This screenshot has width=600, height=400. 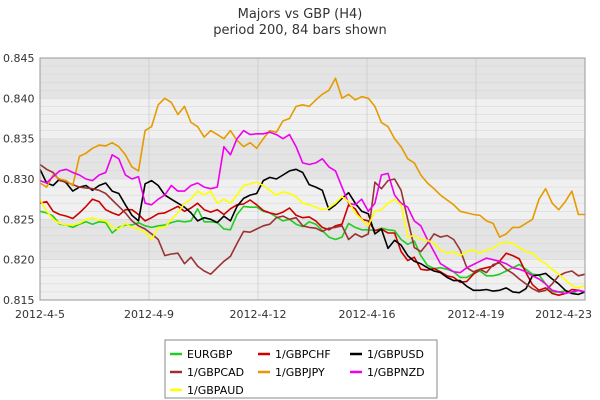 What do you see at coordinates (19, 58) in the screenshot?
I see `y-tick-label: 0.845` at bounding box center [19, 58].